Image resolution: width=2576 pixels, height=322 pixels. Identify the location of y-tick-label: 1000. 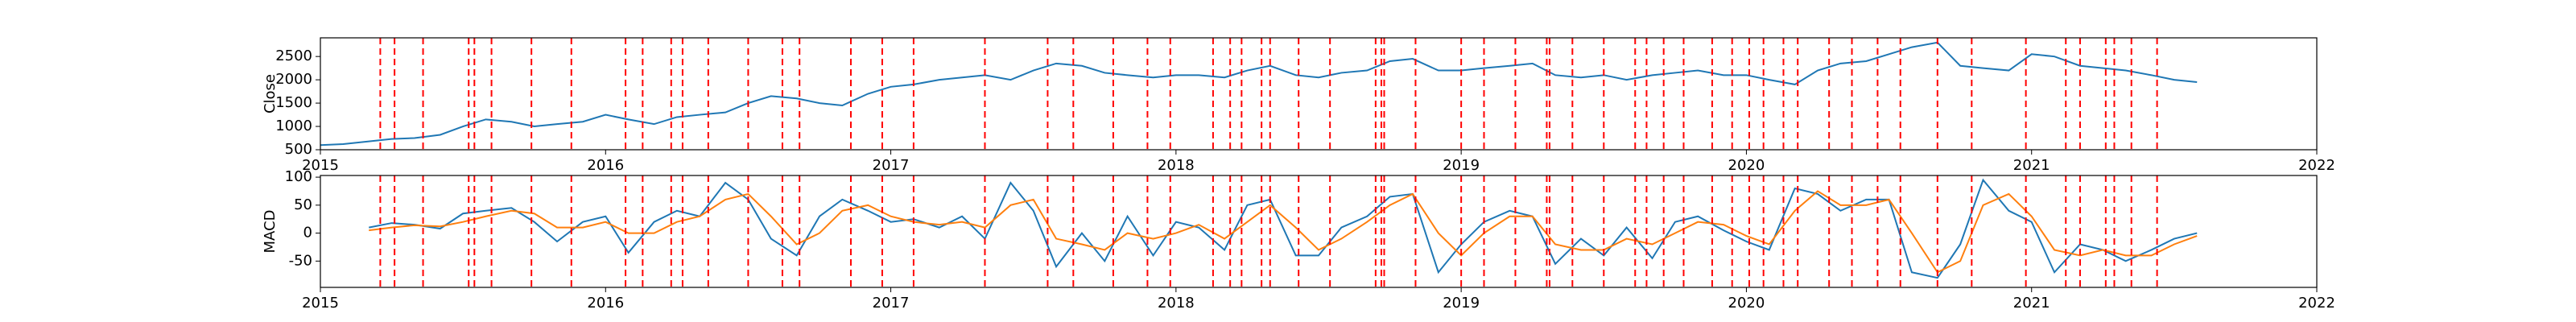
(293, 126).